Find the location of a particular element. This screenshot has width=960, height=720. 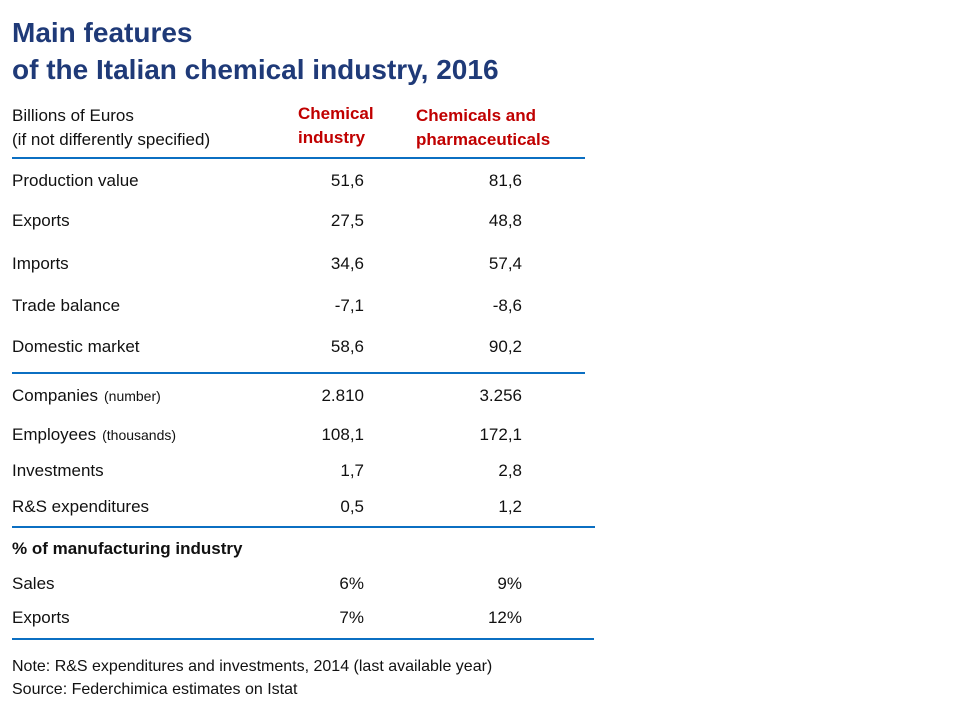

table-row-rs-expenditures: R&S expenditures 0,5 1,2 is located at coordinates (302, 507).